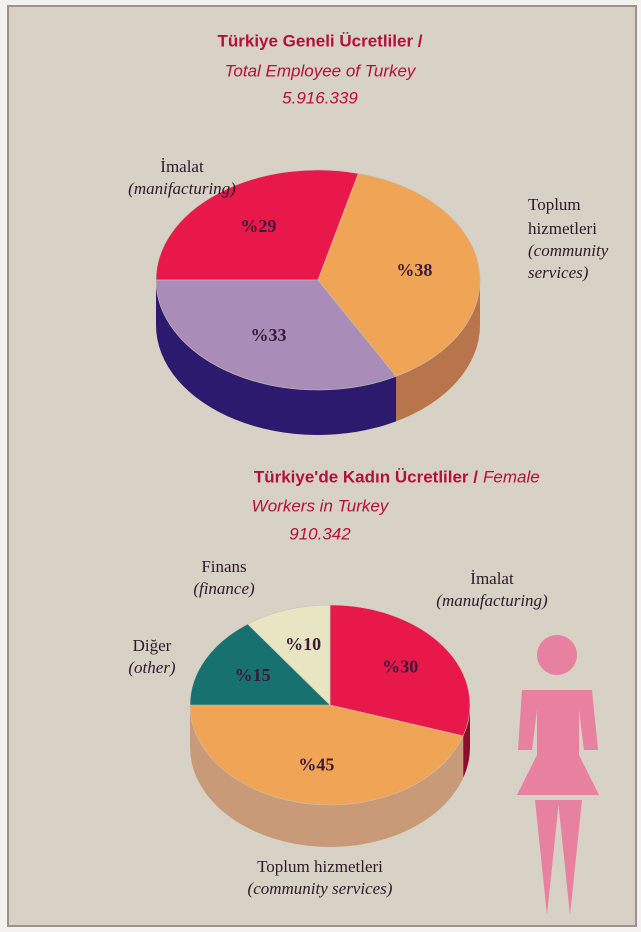 The width and height of the screenshot is (641, 932). Describe the element at coordinates (316, 764) in the screenshot. I see `value-label: %45` at that location.